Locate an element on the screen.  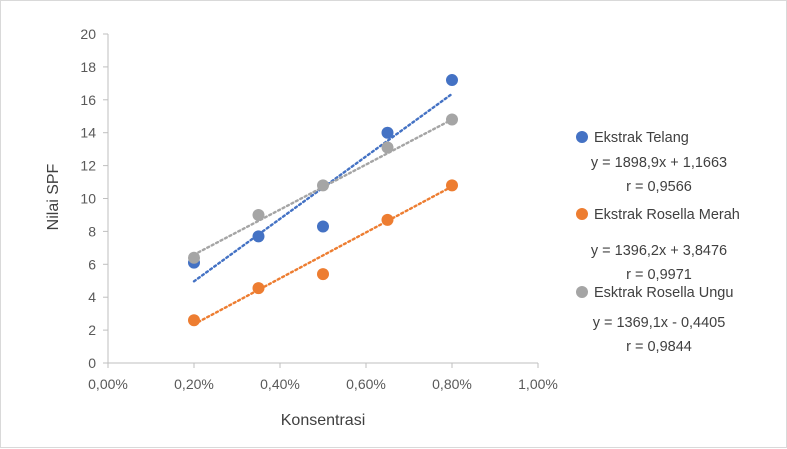
legend-label-0: Ekstrak Telang is located at coordinates (641, 138).